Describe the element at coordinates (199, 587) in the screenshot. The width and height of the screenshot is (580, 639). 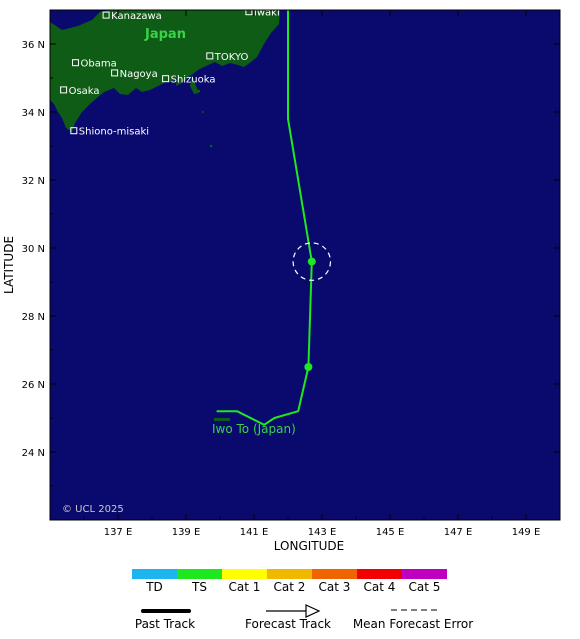
I see `legend-category-label: TS` at that location.